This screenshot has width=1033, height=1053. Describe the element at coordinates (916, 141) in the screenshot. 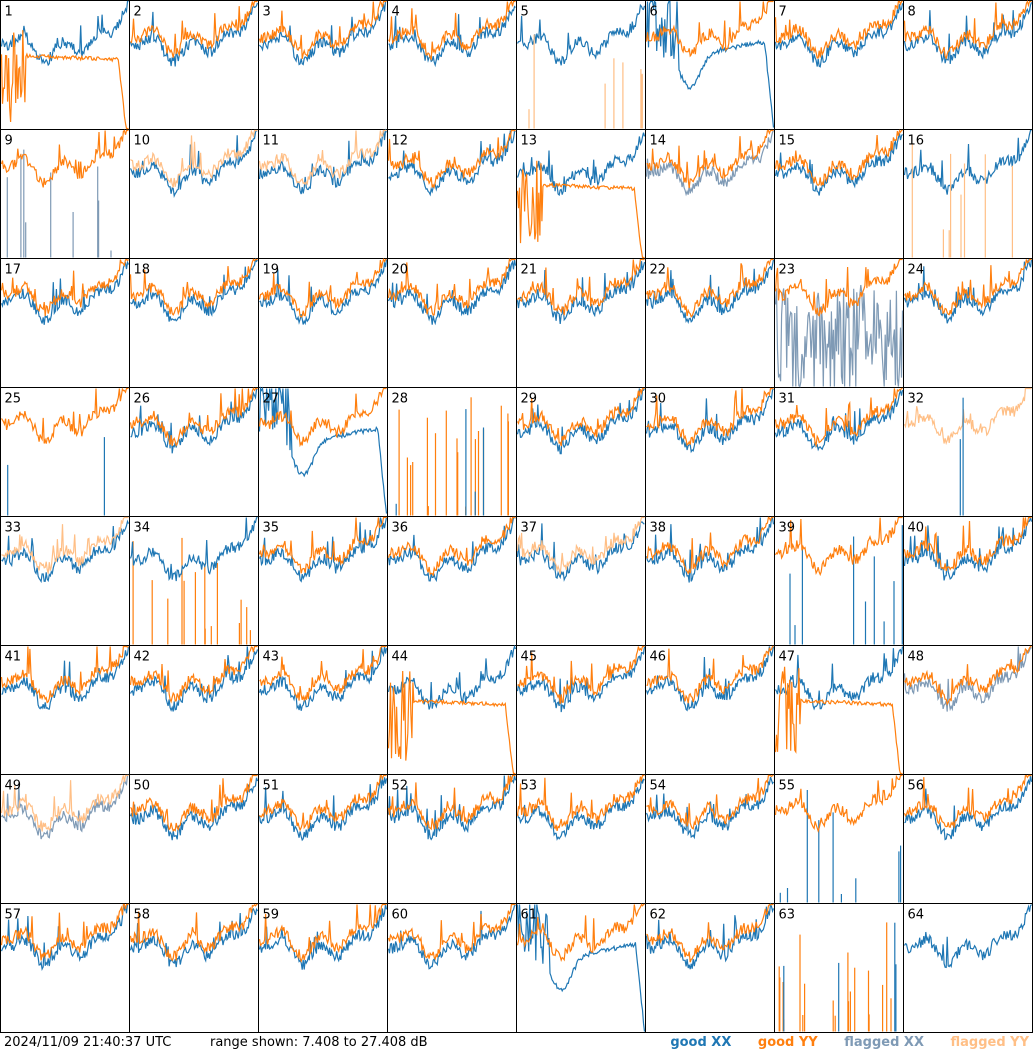

I see `panel-number: 16` at that location.